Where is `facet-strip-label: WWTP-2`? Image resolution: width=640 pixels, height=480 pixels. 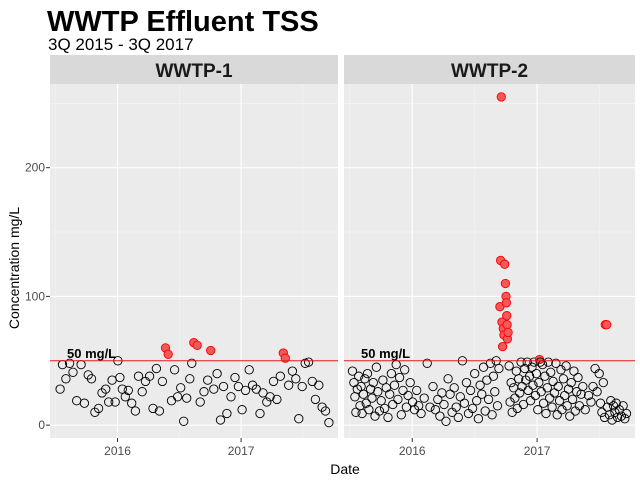
facet-strip-label: WWTP-2 is located at coordinates (489, 71).